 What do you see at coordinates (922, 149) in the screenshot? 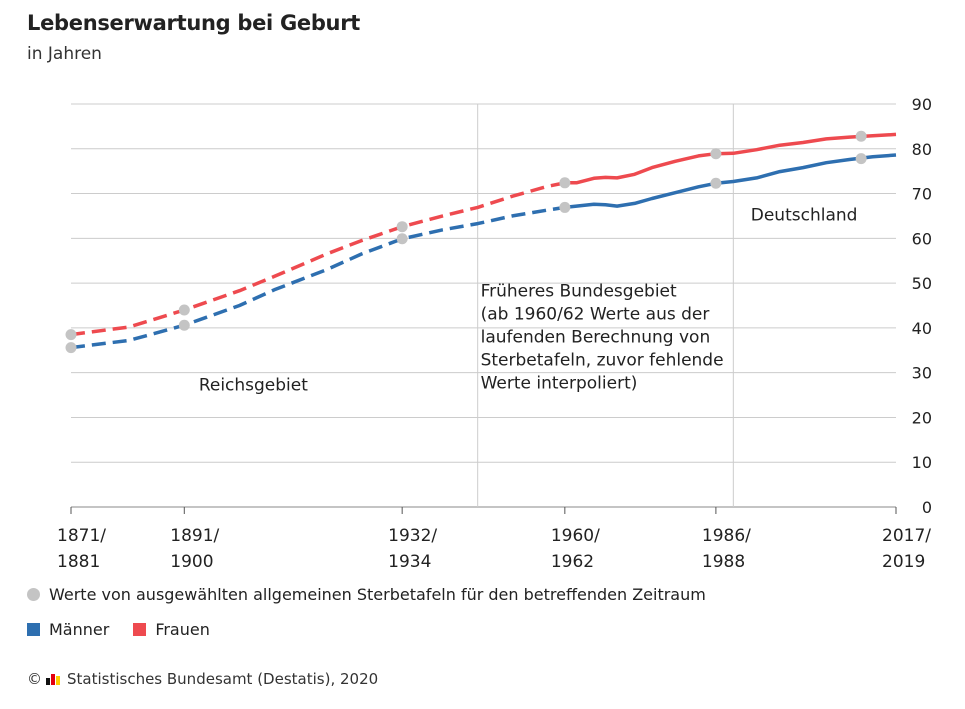
I see `y-tick-label: 80` at bounding box center [922, 149].